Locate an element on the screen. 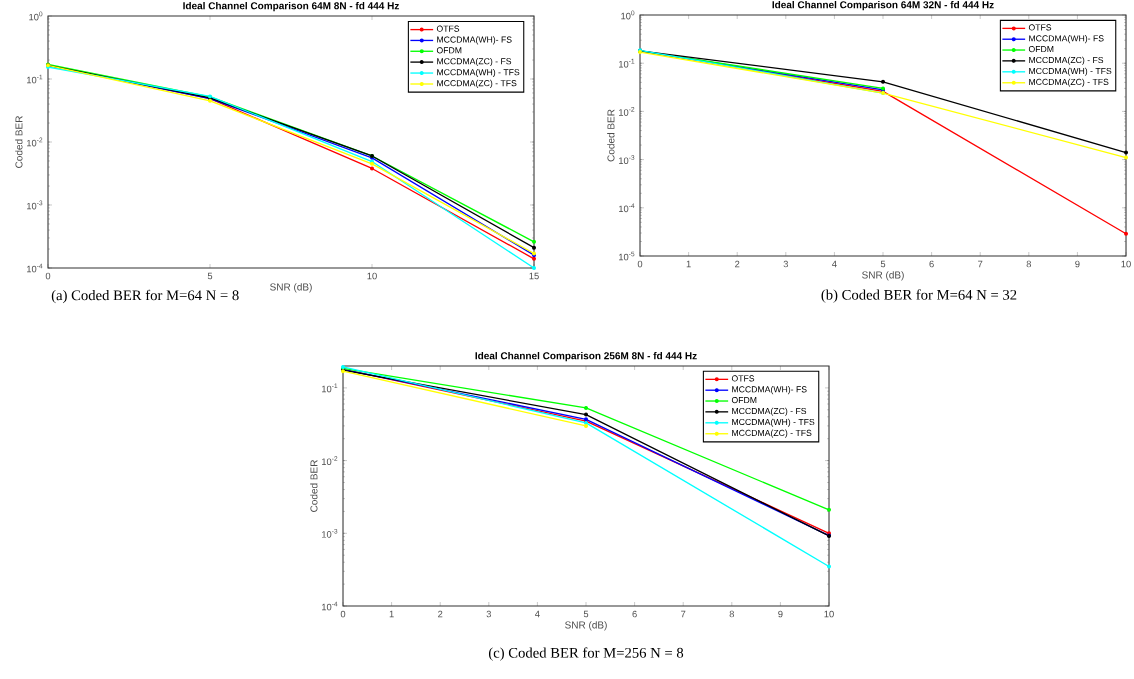 Image resolution: width=1134 pixels, height=679 pixels. chart-title: Ideal Channel Comparison 64M 8N - fd 444 Hz is located at coordinates (291, 6).